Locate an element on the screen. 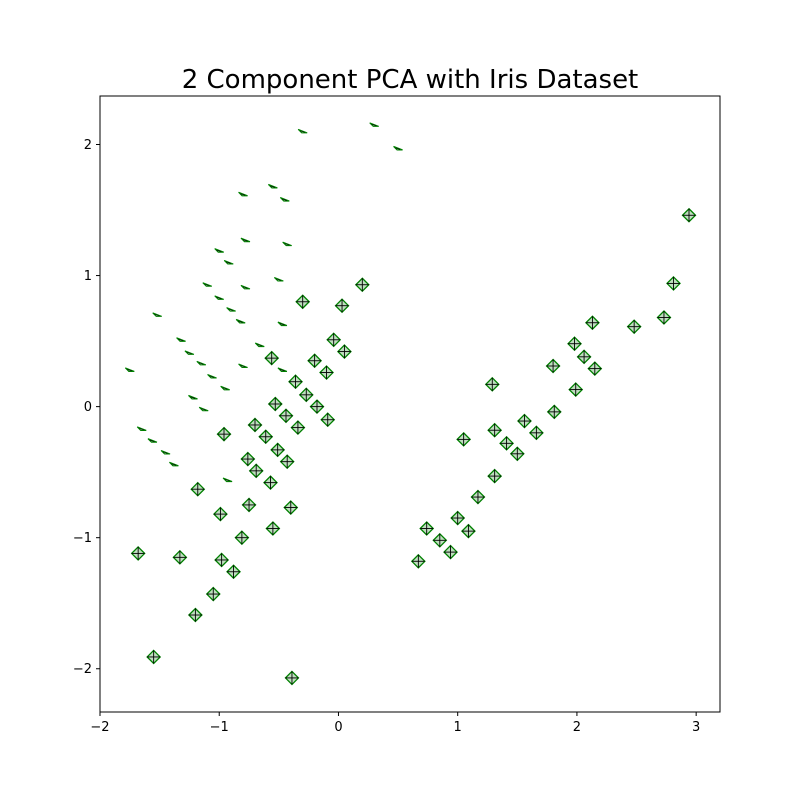  y-tick-label: 2 is located at coordinates (88, 145).